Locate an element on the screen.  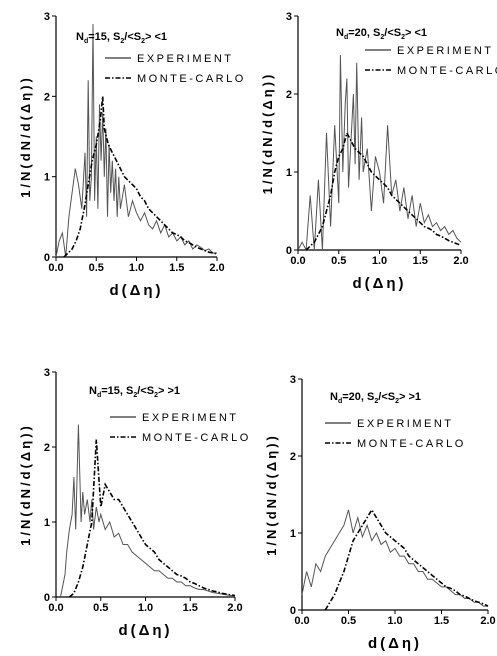
panel-annotation: Nd=15, S2/<S2> <1 is located at coordinates (121, 38).